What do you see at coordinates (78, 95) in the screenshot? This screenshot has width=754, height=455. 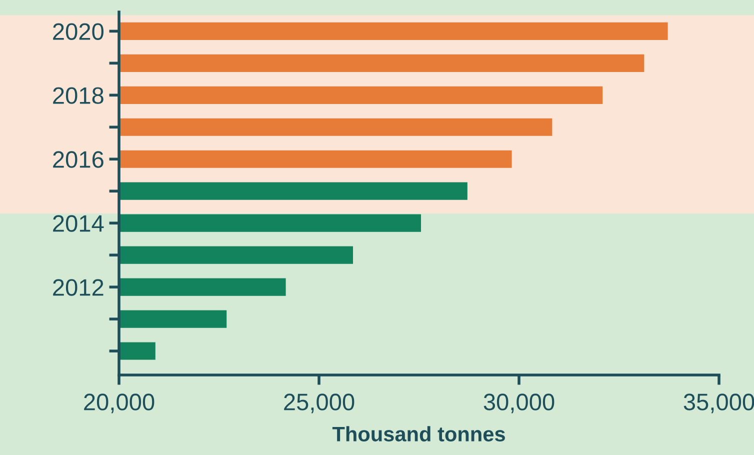 I see `y-tick-label: 2018` at bounding box center [78, 95].